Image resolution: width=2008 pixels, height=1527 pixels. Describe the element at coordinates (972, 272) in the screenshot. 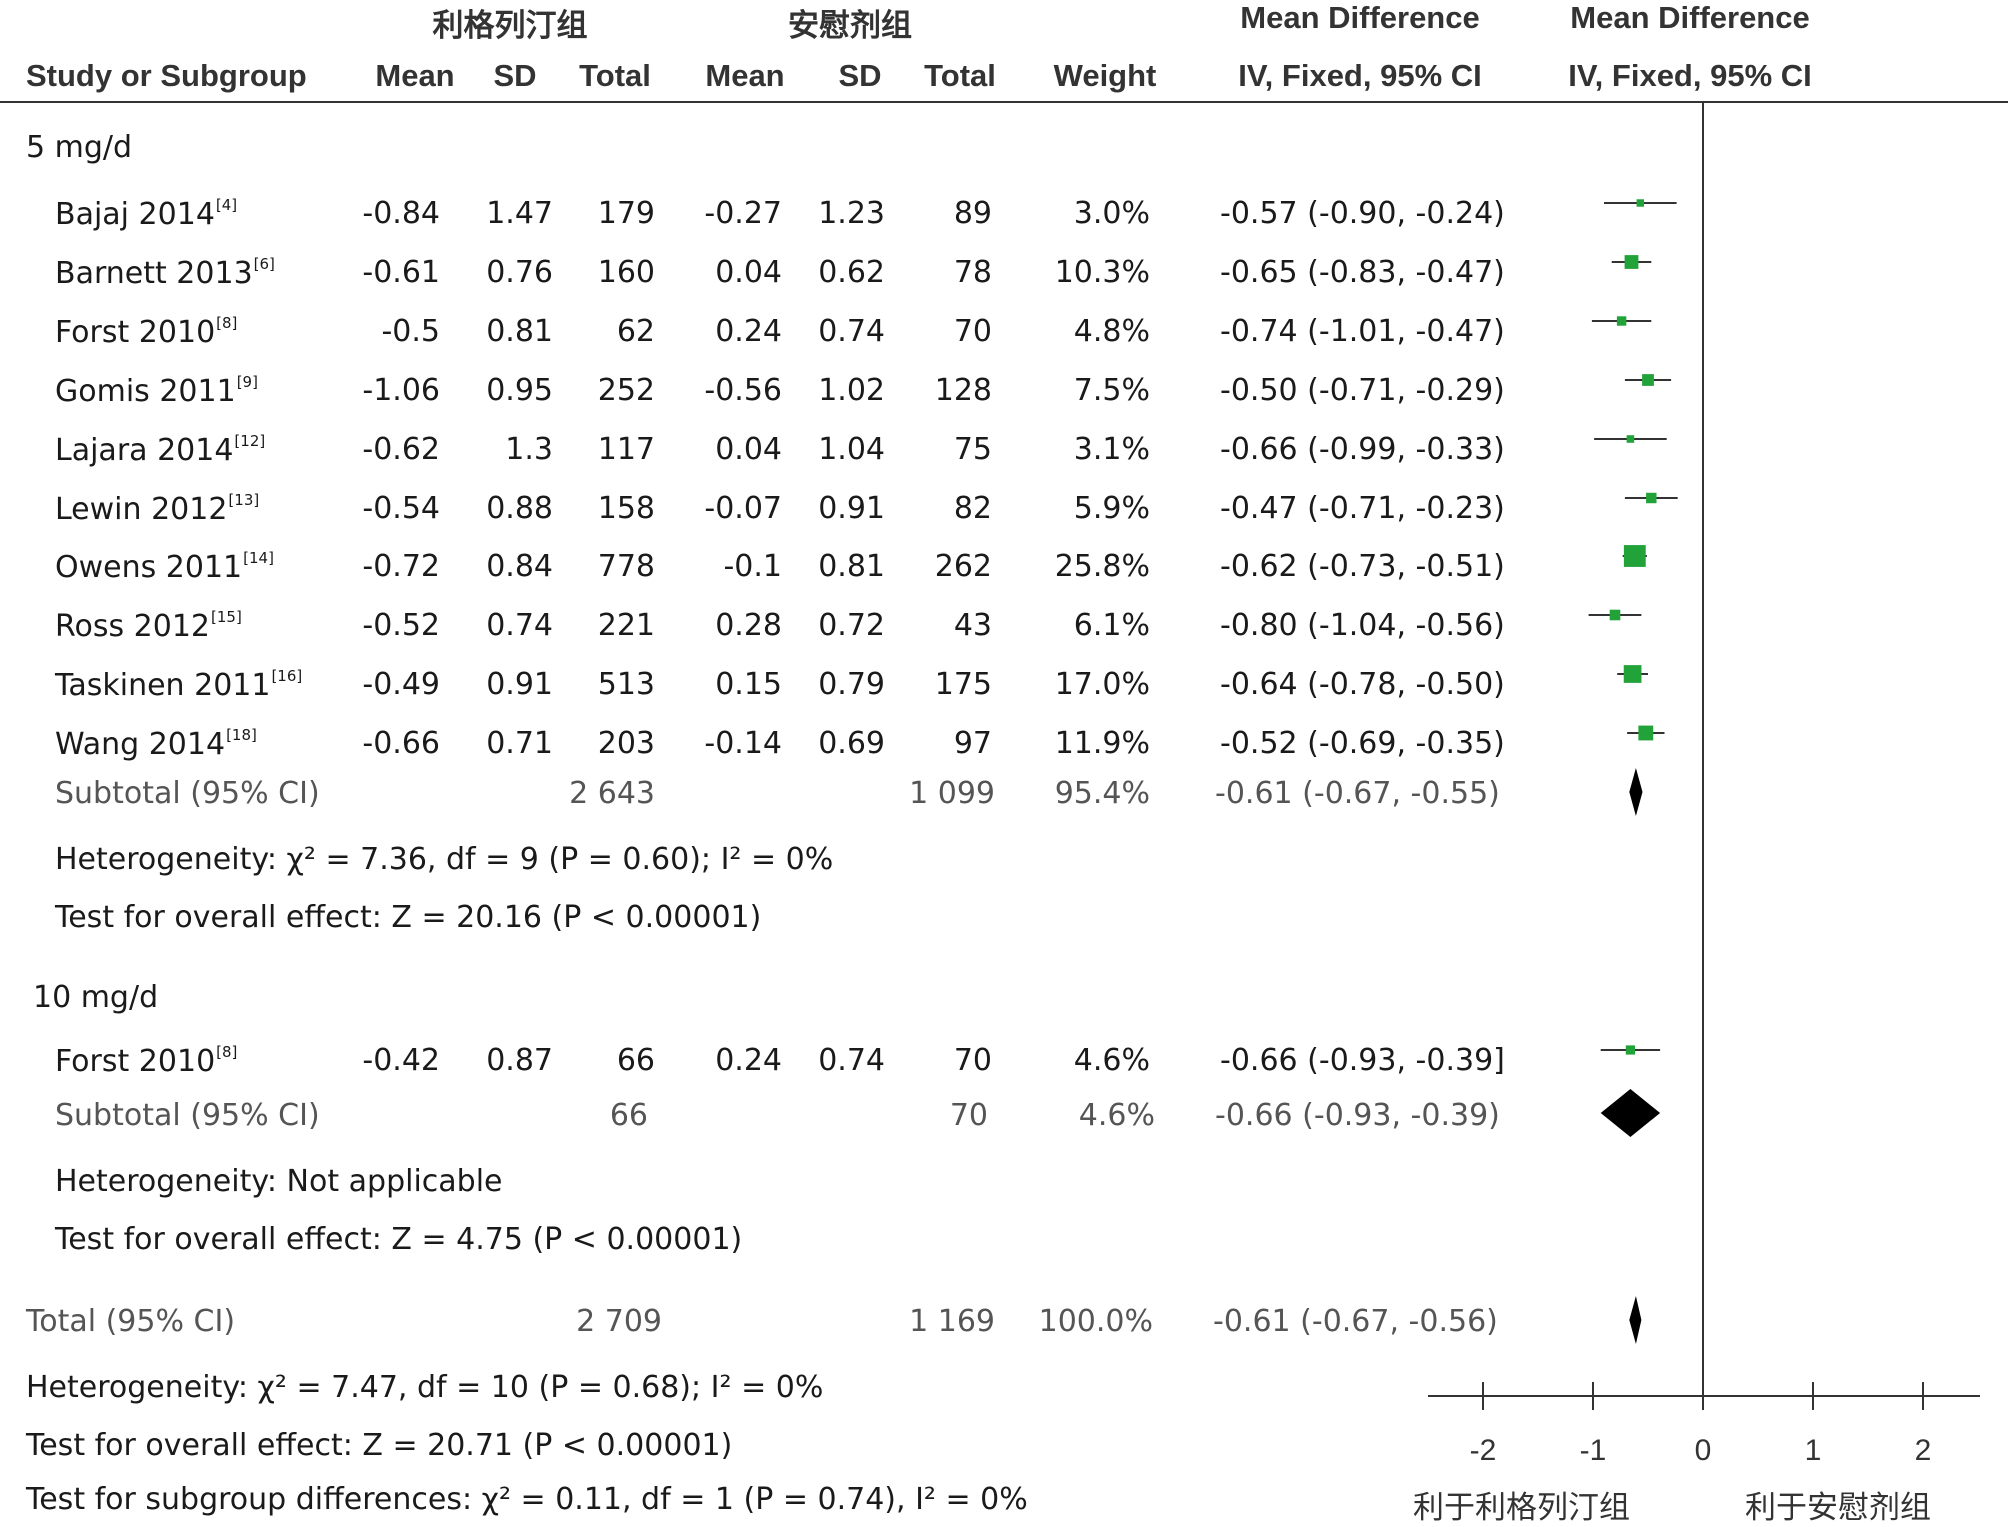

I see `total2-cell: 78` at that location.